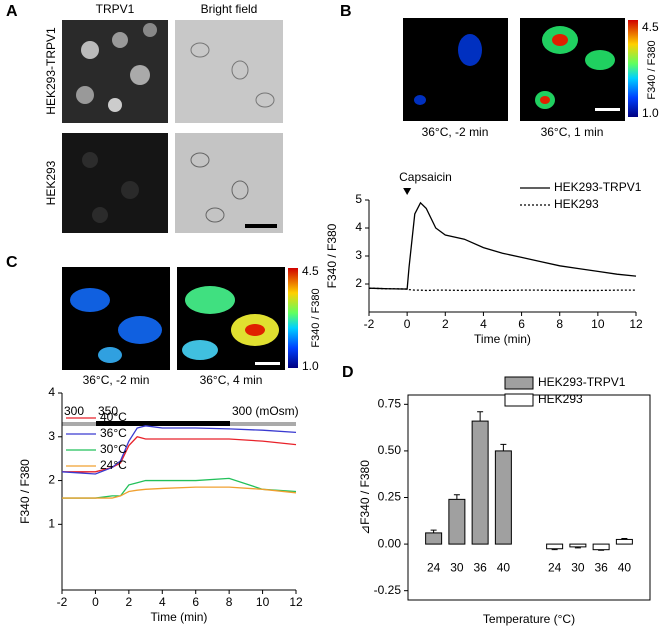 The height and width of the screenshot is (636, 662). What do you see at coordinates (231, 380) in the screenshot?
I see `image-caption: 36°C, 4 min` at bounding box center [231, 380].